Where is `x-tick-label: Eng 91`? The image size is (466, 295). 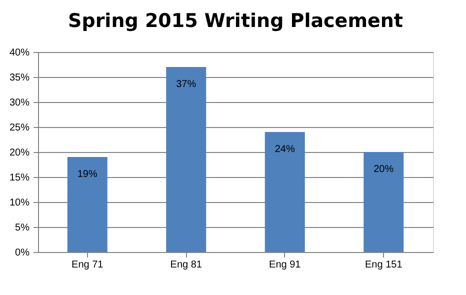
x-tick-label: Eng 91 is located at coordinates (285, 265).